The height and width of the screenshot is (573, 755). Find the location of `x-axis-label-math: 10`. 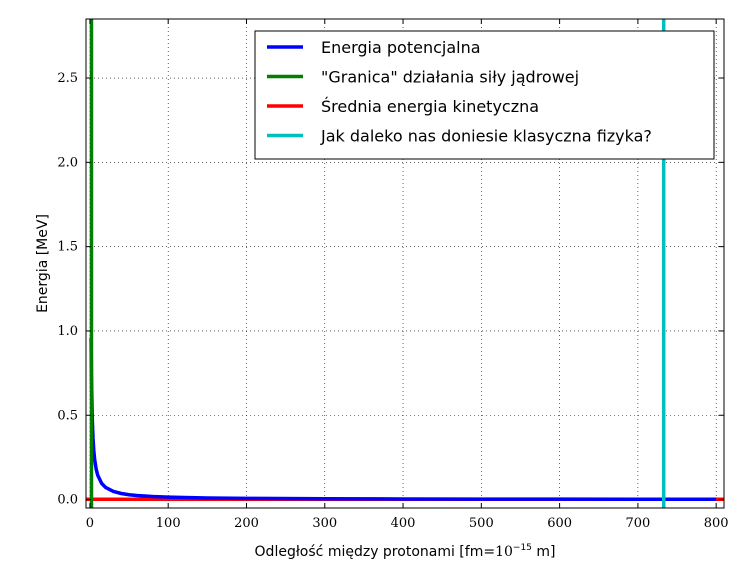

x-axis-label-math: 10 is located at coordinates (504, 552).